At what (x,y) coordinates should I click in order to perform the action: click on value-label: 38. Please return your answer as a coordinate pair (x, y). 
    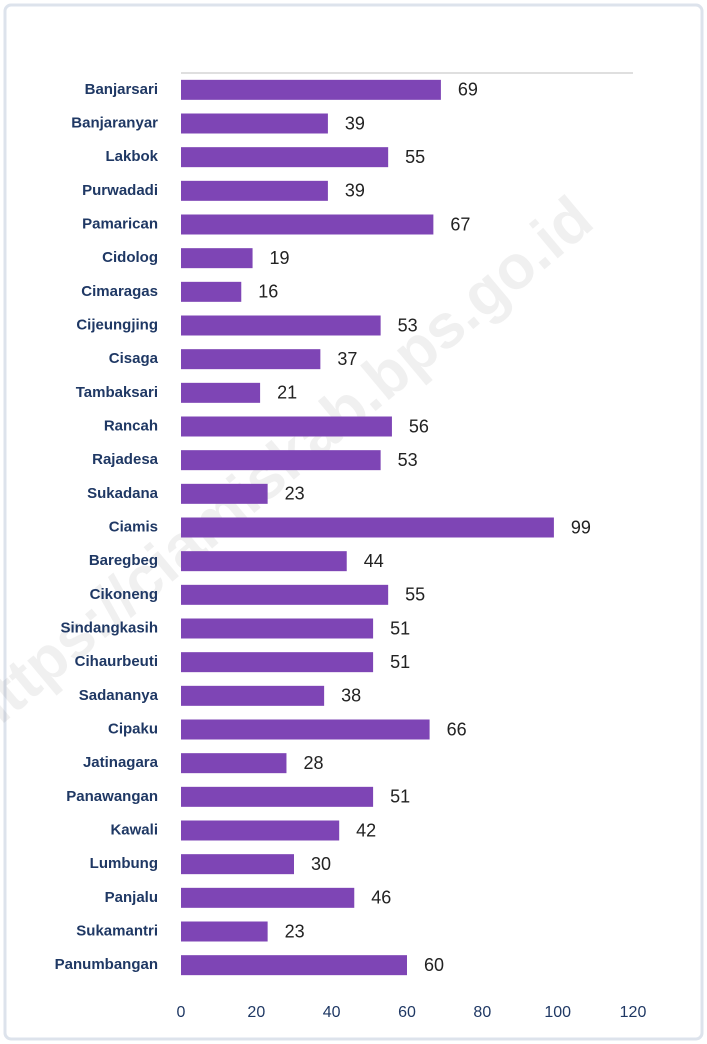
    Looking at the image, I should click on (351, 696).